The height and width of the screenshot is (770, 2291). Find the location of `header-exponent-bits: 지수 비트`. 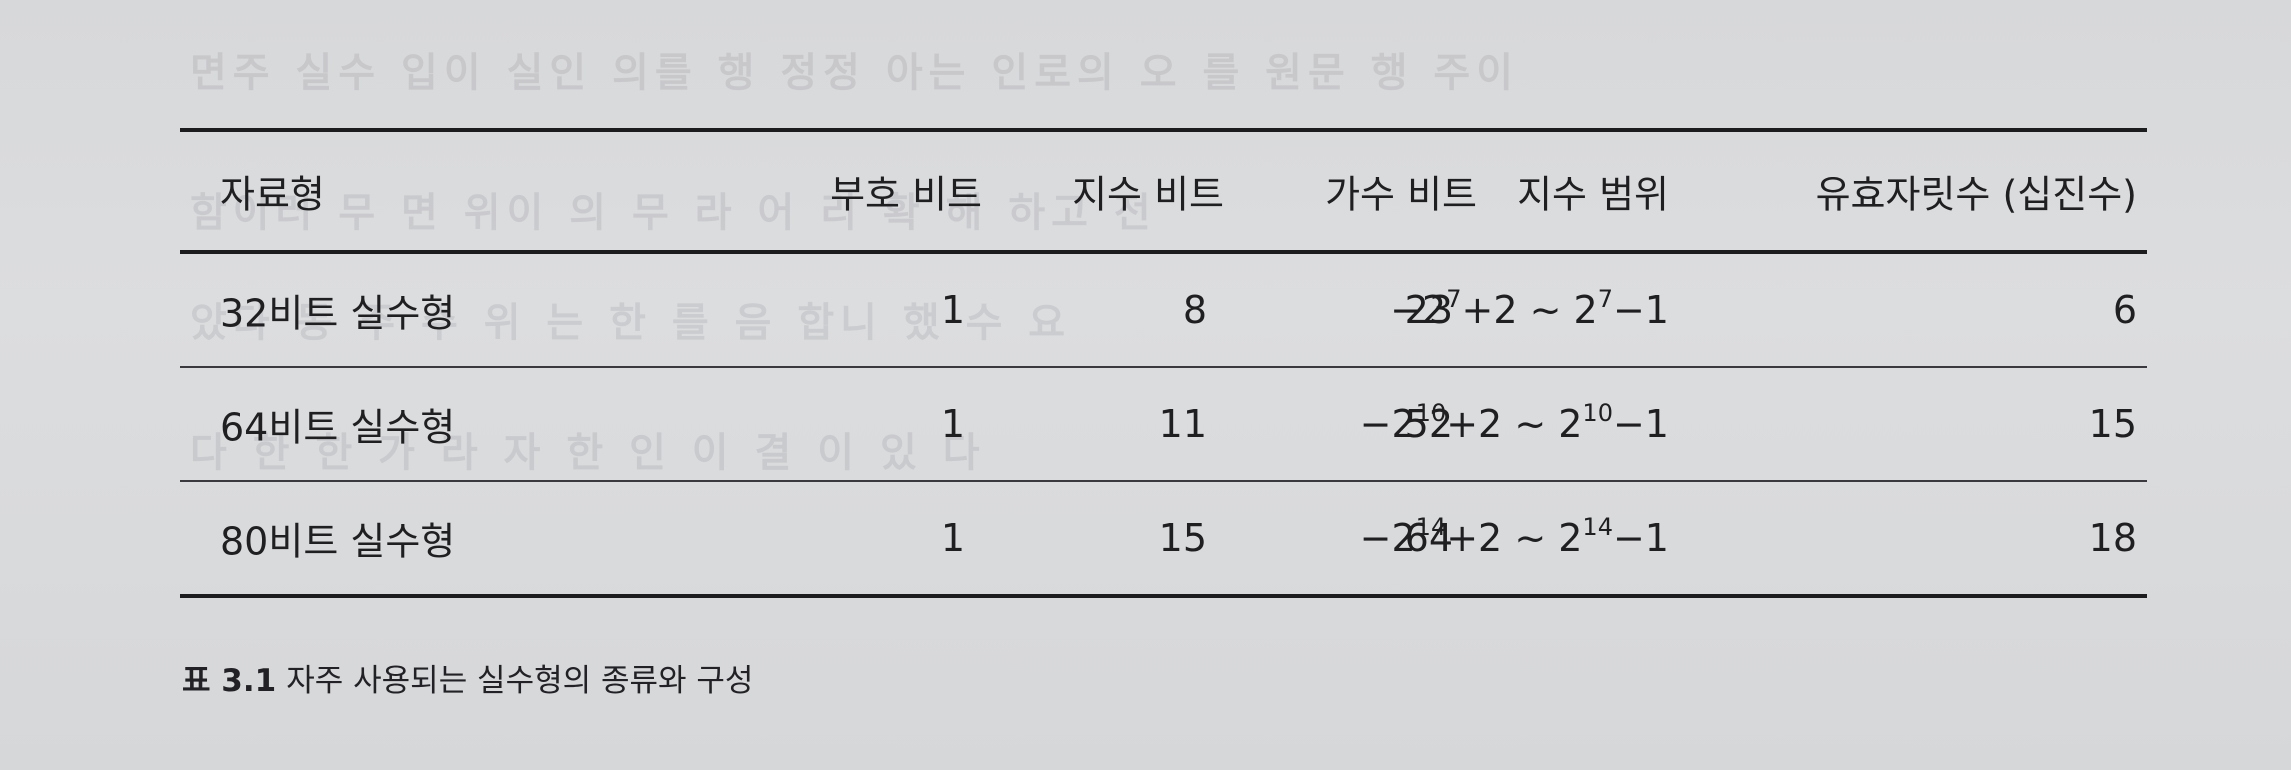

header-exponent-bits: 지수 비트 is located at coordinates (1148, 194).